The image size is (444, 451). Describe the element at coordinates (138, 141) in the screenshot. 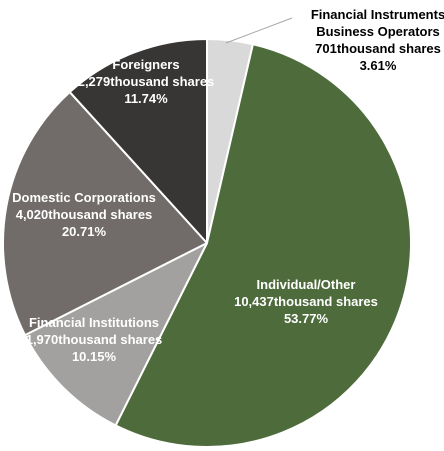

I see `slice-foreigners` at that location.